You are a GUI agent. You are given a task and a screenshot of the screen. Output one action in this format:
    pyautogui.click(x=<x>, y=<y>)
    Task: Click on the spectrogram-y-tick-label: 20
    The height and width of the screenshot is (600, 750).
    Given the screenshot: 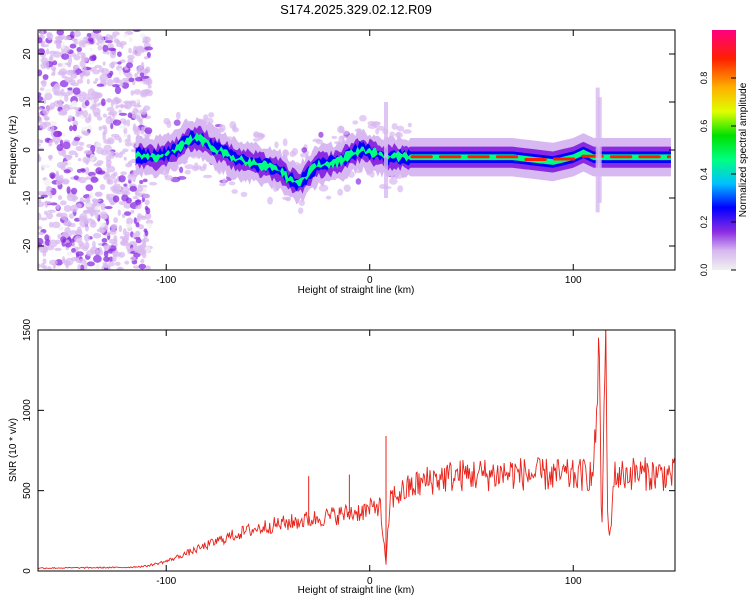 What is the action you would take?
    pyautogui.click(x=27, y=54)
    